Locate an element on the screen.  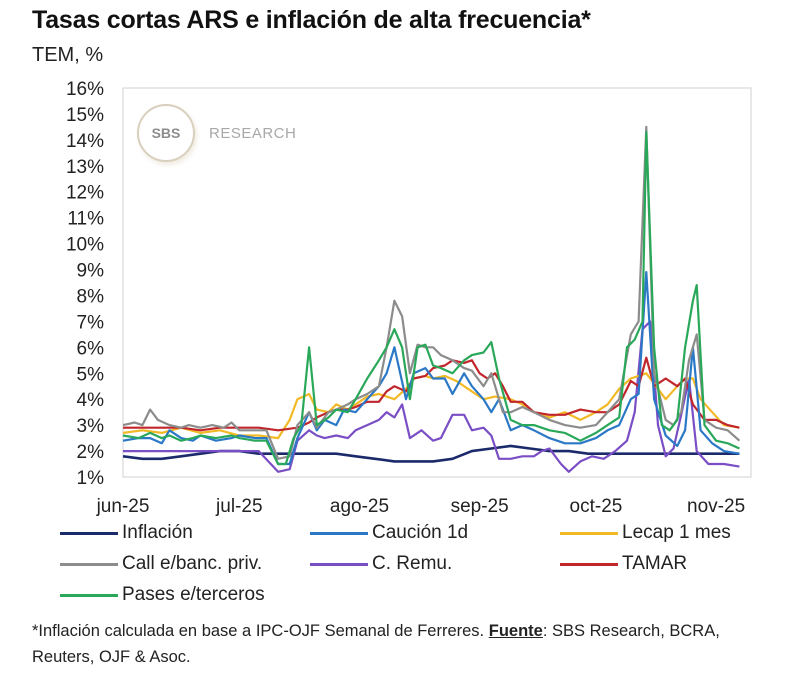
y-tick-label: 7% is located at coordinates (91, 322).